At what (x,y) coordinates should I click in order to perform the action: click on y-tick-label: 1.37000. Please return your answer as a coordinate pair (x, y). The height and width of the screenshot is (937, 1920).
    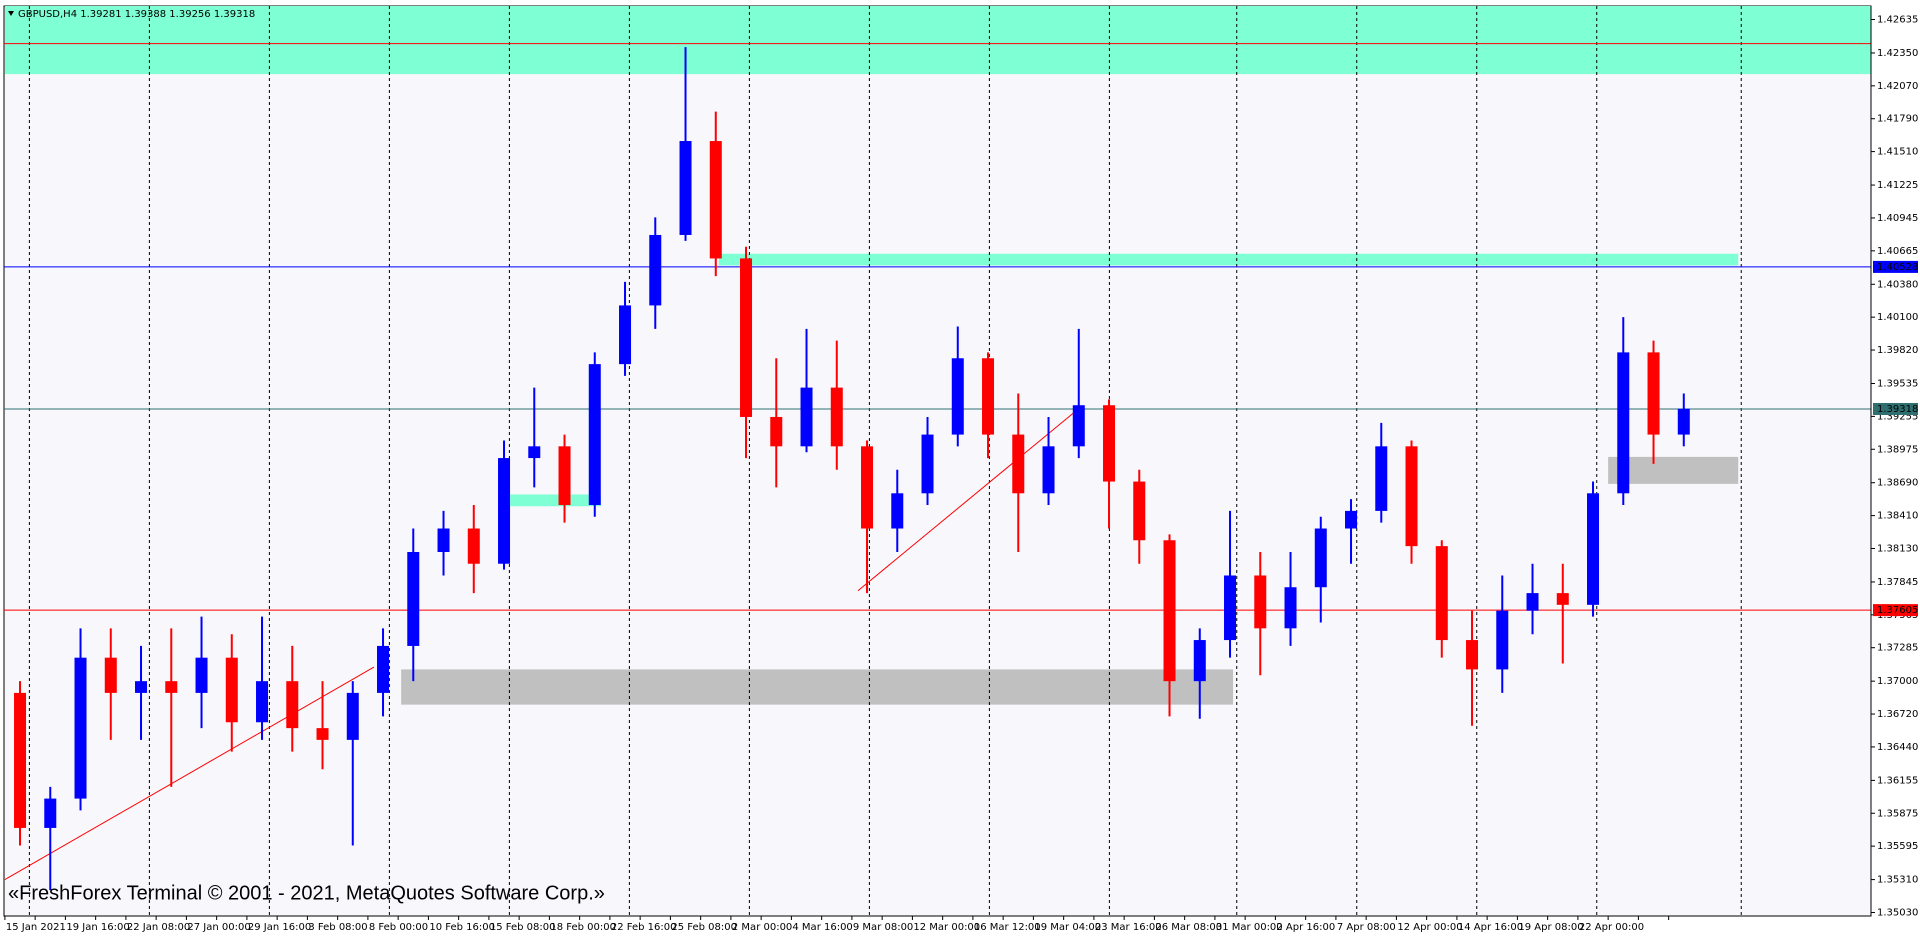
    Looking at the image, I should click on (1897, 681).